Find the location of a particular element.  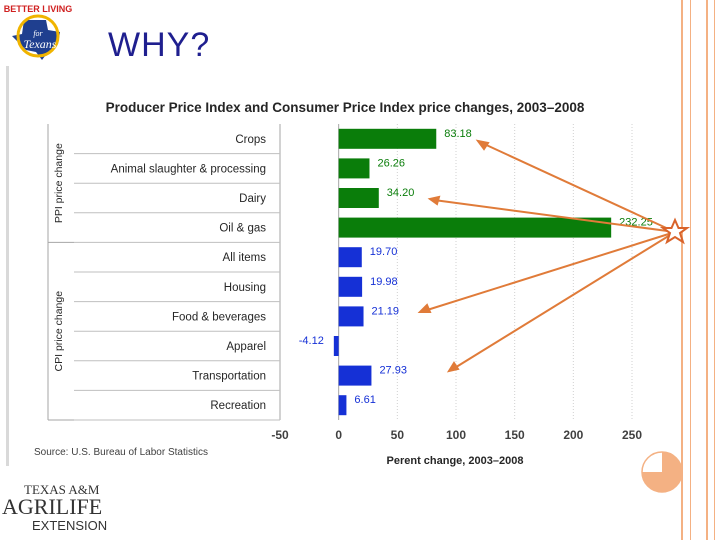

category-label: Recreation is located at coordinates (238, 406).